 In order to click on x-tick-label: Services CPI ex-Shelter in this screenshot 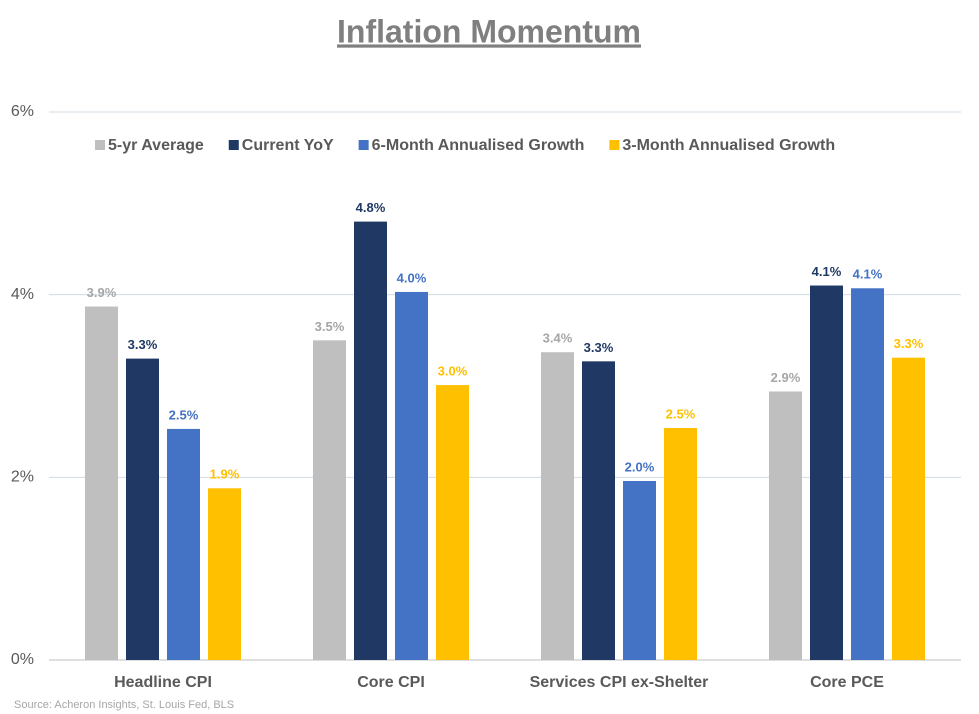, I will do `click(619, 682)`.